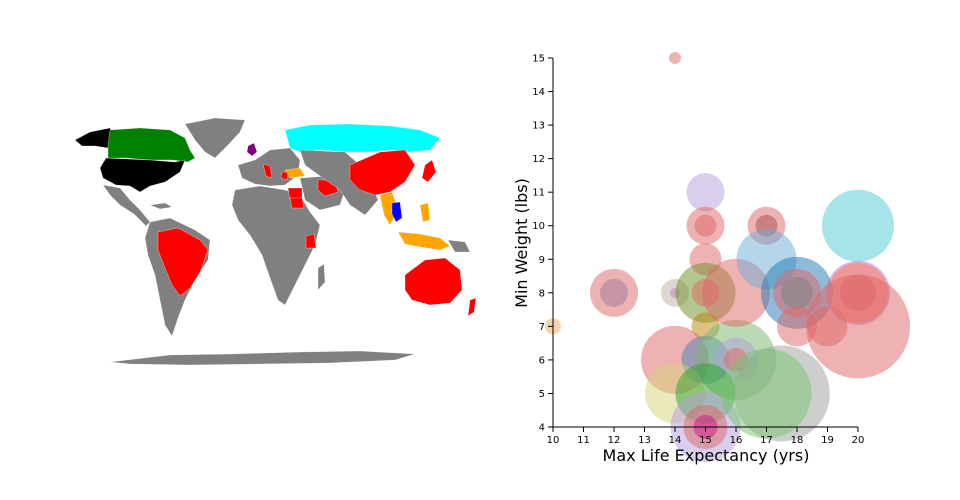 The height and width of the screenshot is (500, 960). What do you see at coordinates (542, 327) in the screenshot?
I see `y-tick-label-3: 7` at bounding box center [542, 327].